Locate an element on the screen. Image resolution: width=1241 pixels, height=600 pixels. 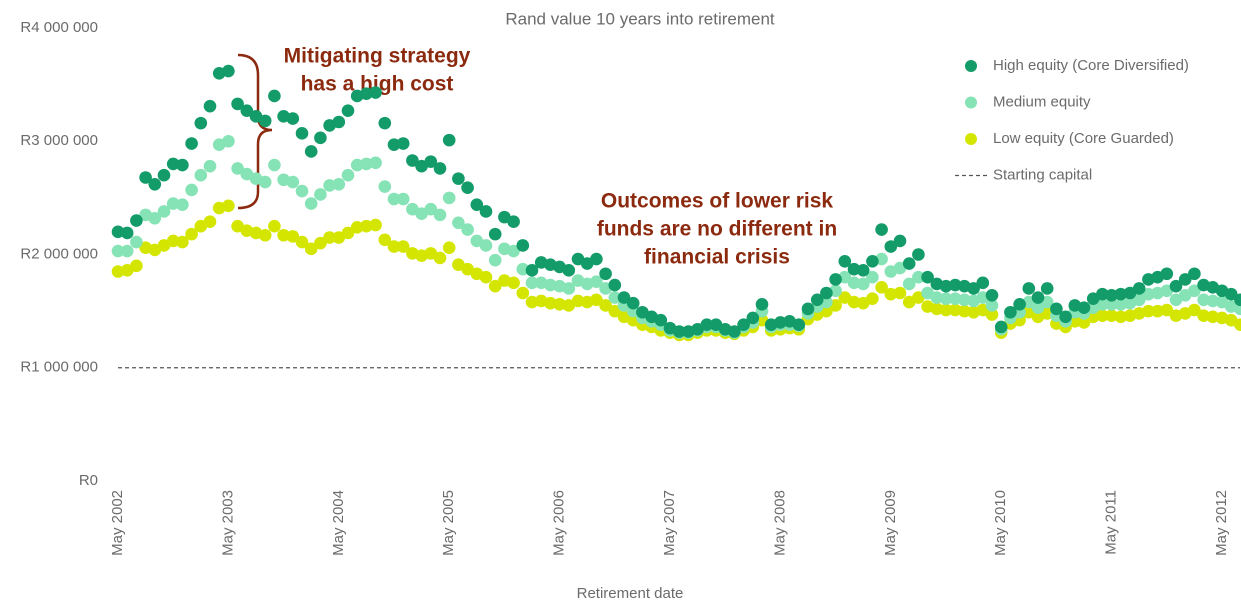
legend-label: Starting capital is located at coordinates (1042, 174).